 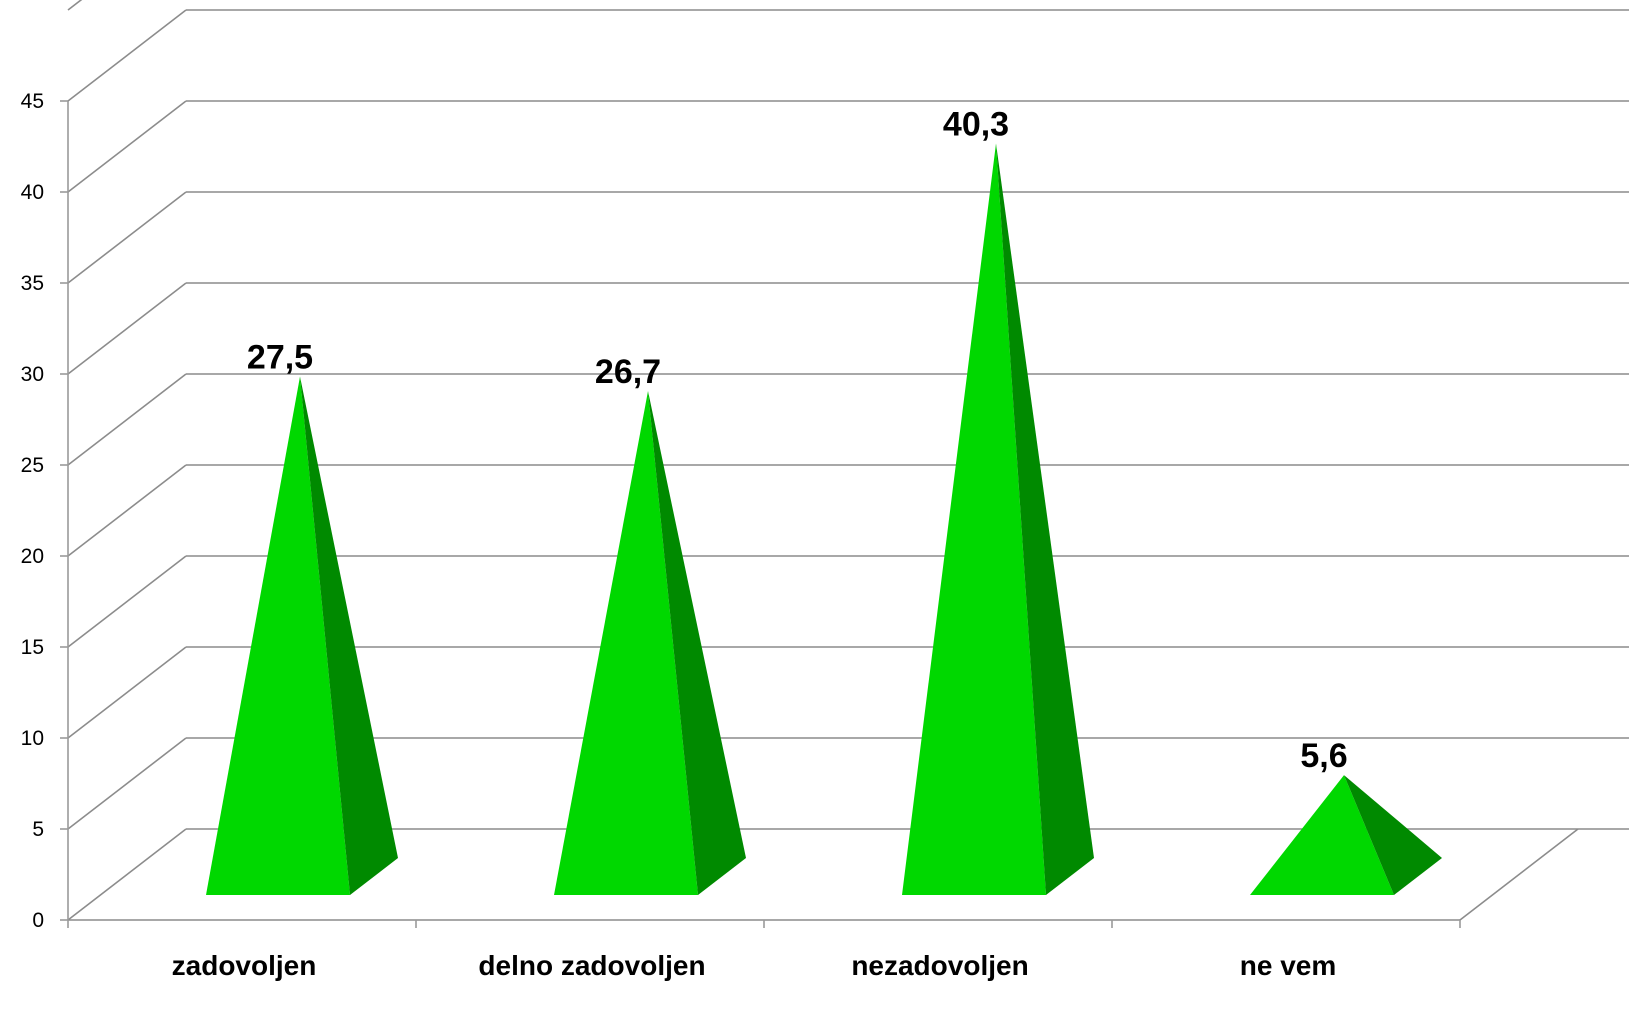 I want to click on y-tick-label: 30, so click(x=32, y=374).